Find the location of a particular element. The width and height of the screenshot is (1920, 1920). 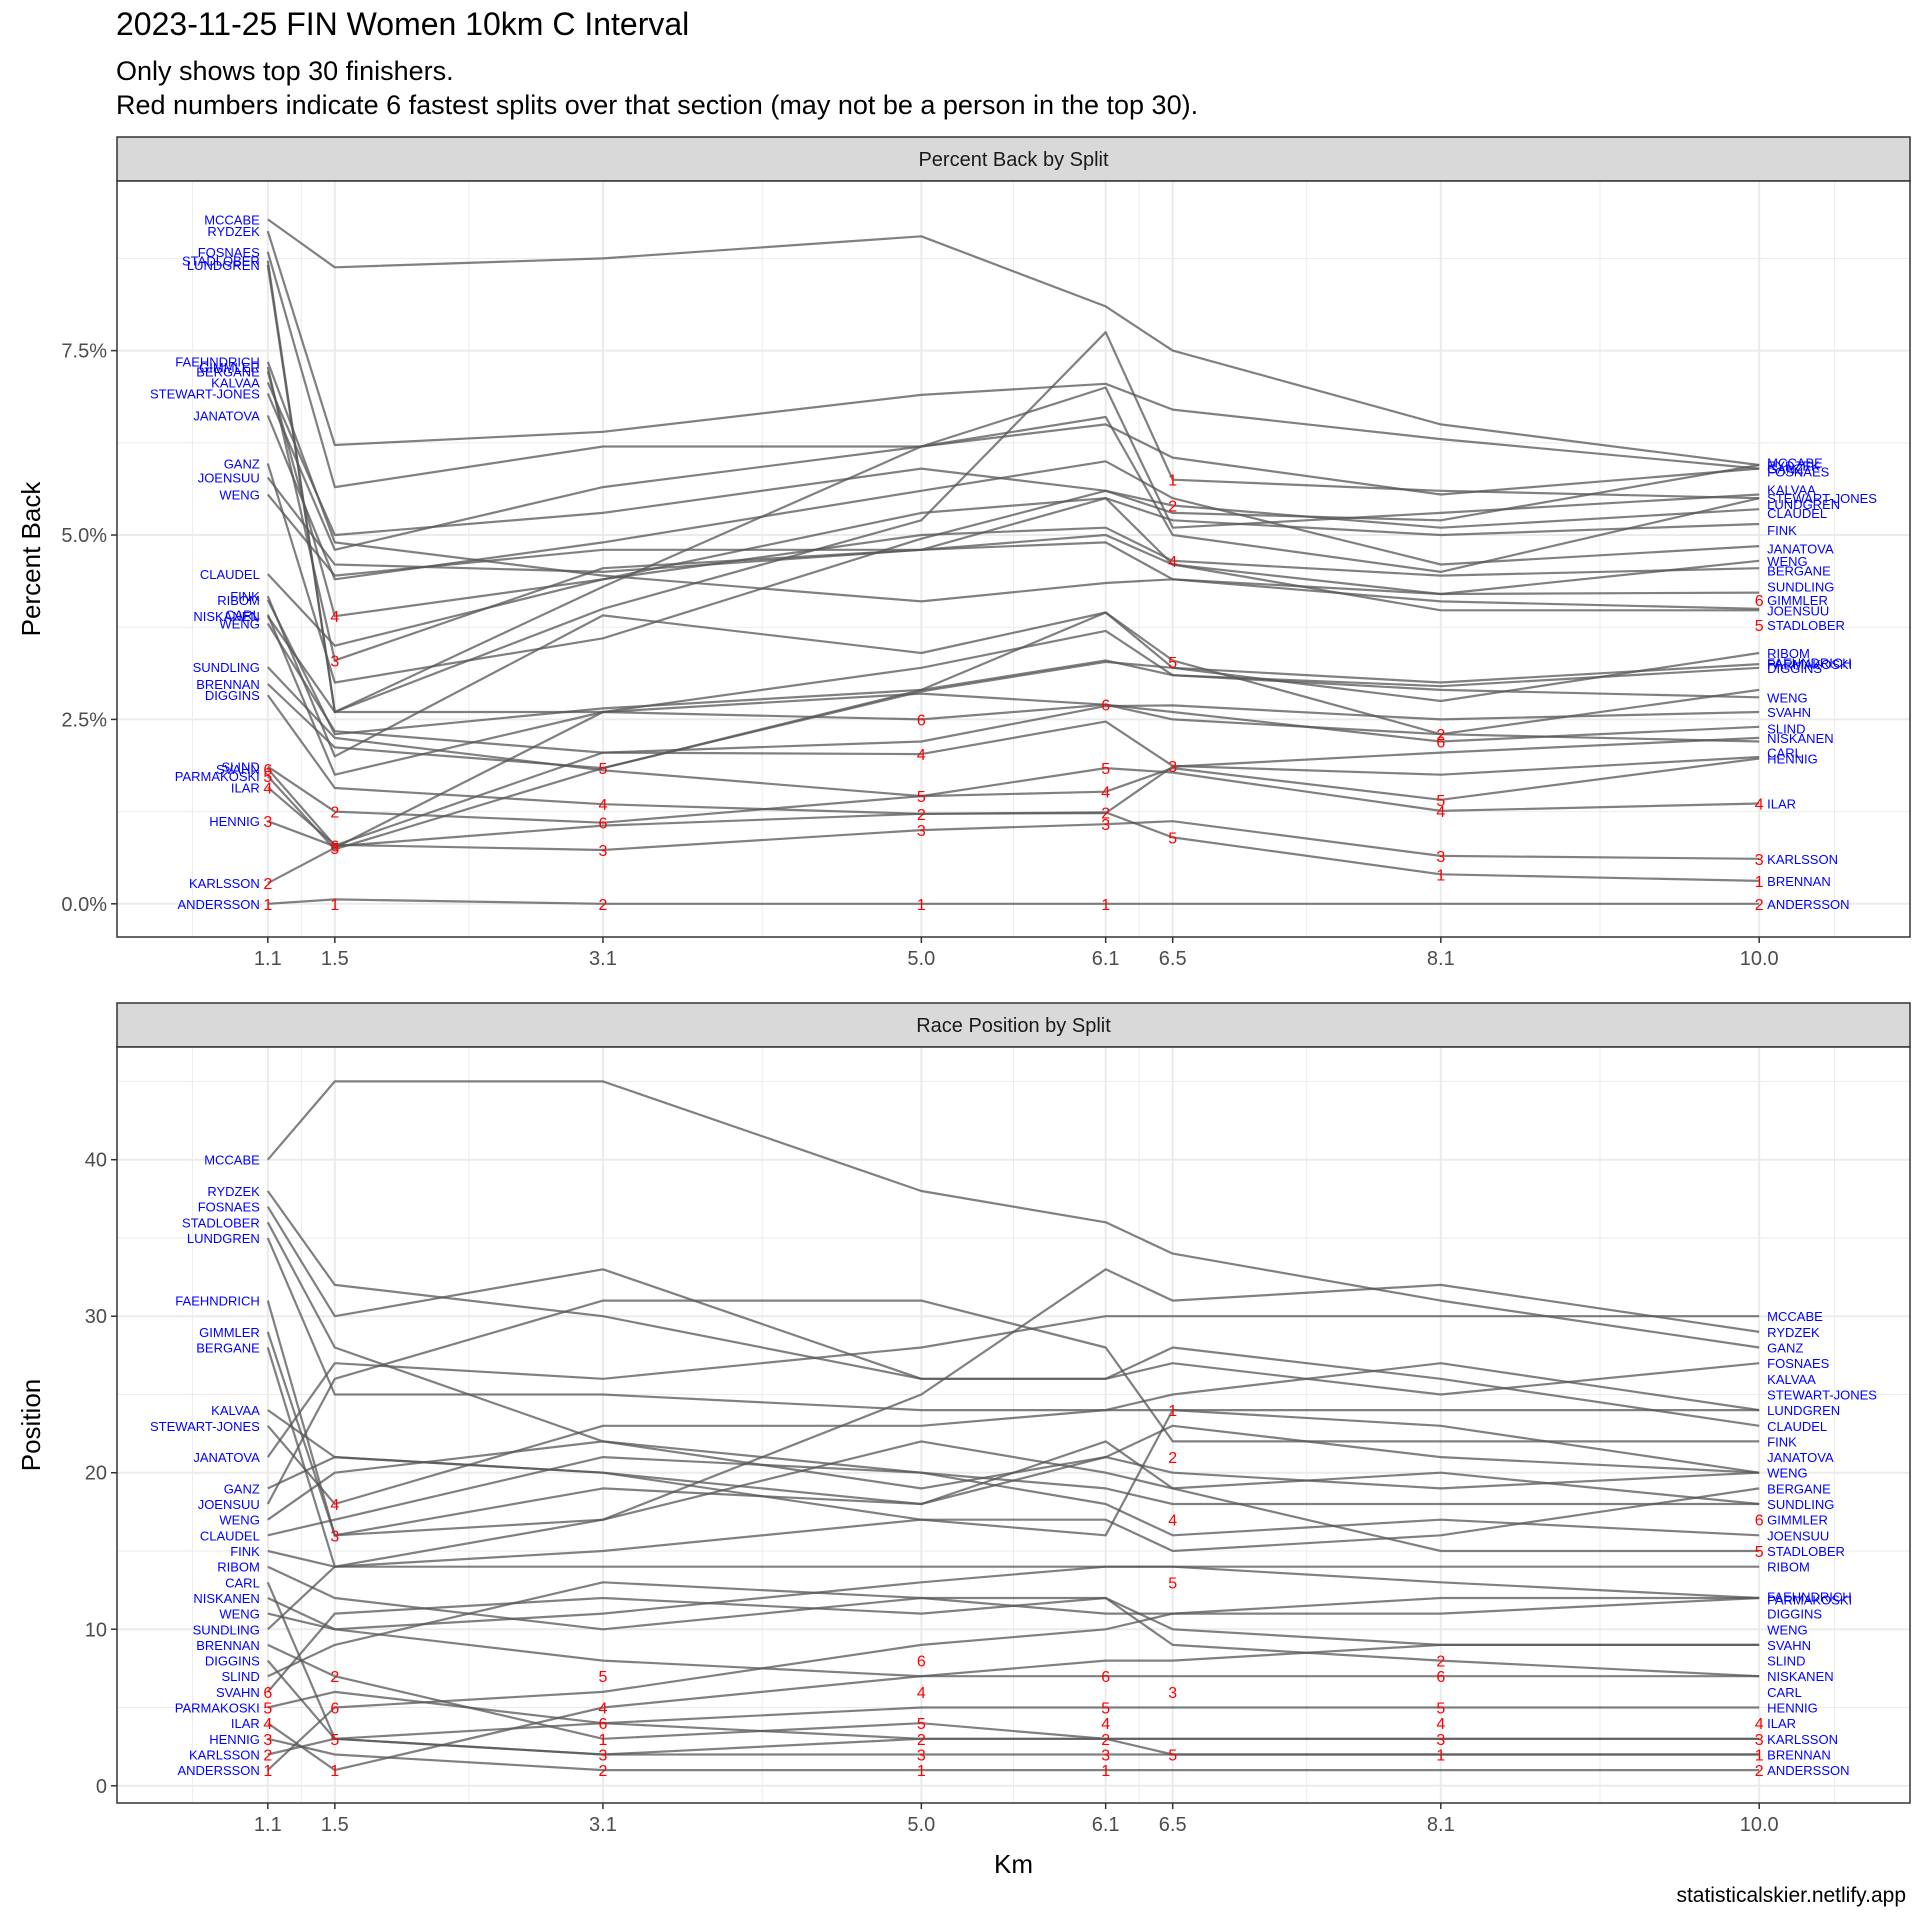

athlete-label-right: HENNIG is located at coordinates (1792, 759).